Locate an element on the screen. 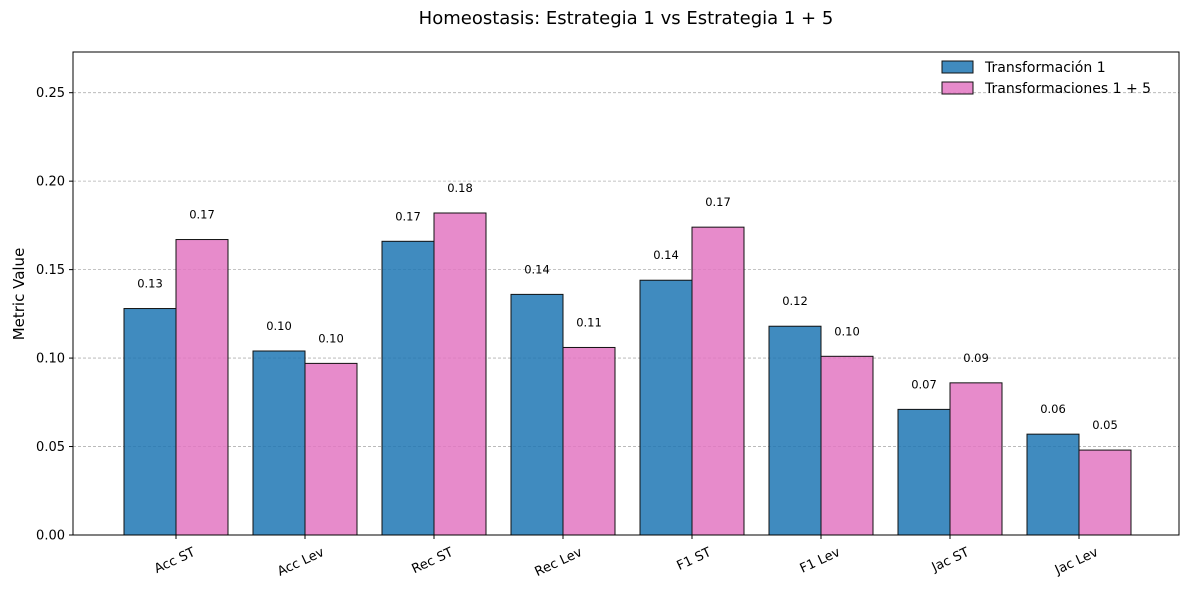 The image size is (1189, 590). bar-value-label: 0.06 is located at coordinates (1053, 409).